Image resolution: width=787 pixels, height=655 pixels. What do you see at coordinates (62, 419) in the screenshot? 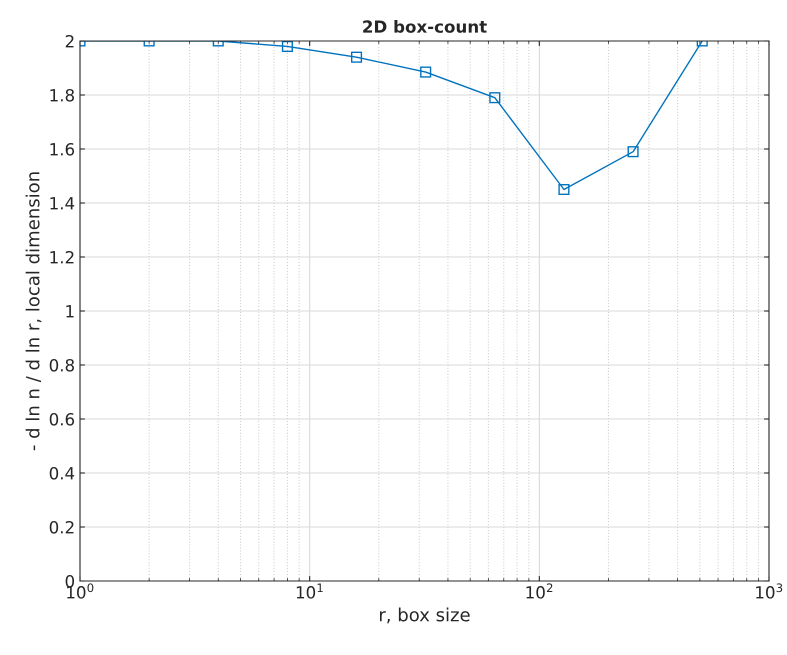
I see `y-tick-label: 0.6` at bounding box center [62, 419].